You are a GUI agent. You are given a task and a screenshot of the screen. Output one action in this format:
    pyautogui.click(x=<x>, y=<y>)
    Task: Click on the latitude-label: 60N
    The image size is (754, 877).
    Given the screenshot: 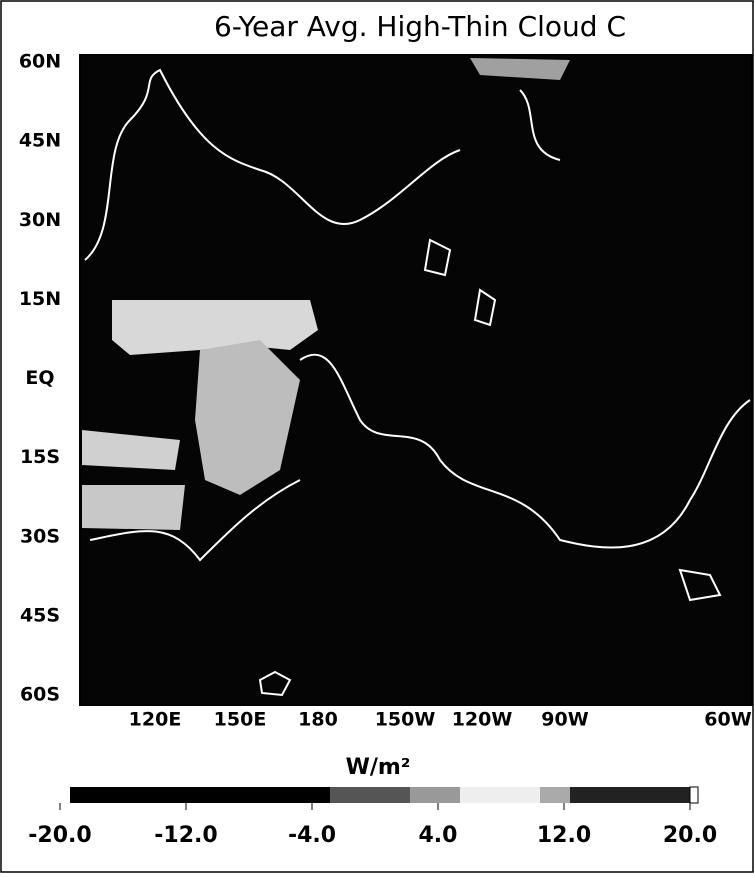 What is the action you would take?
    pyautogui.click(x=40, y=62)
    